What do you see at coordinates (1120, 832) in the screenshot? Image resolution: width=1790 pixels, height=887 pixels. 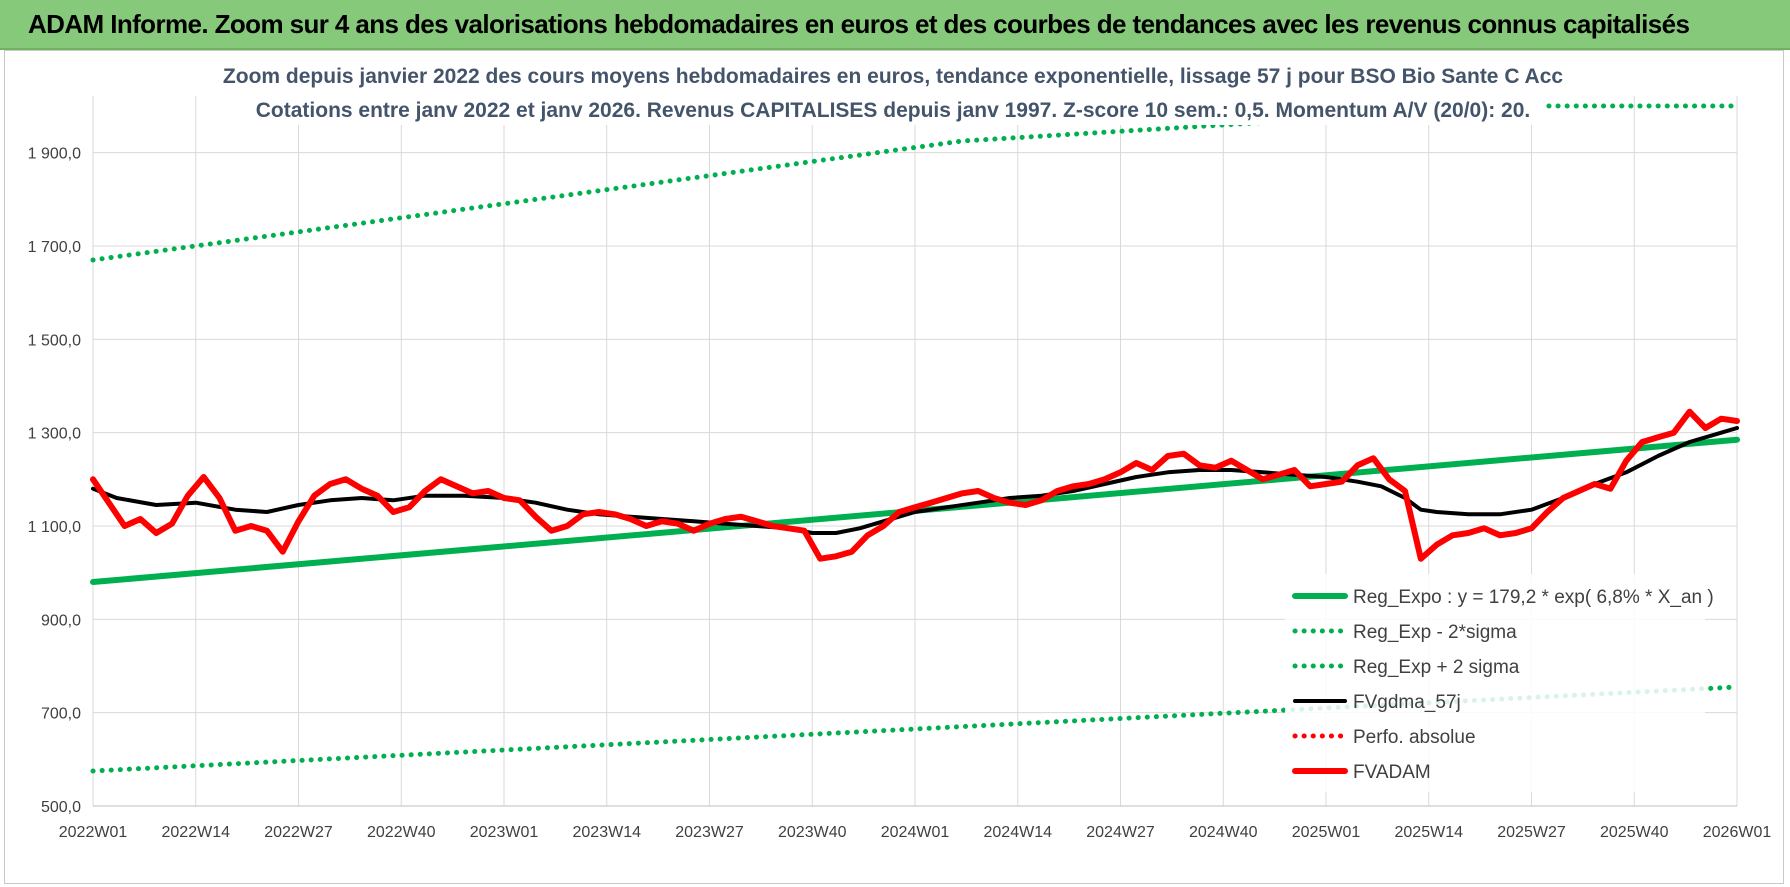 I see `x-tick-label: 2024W27` at bounding box center [1120, 832].